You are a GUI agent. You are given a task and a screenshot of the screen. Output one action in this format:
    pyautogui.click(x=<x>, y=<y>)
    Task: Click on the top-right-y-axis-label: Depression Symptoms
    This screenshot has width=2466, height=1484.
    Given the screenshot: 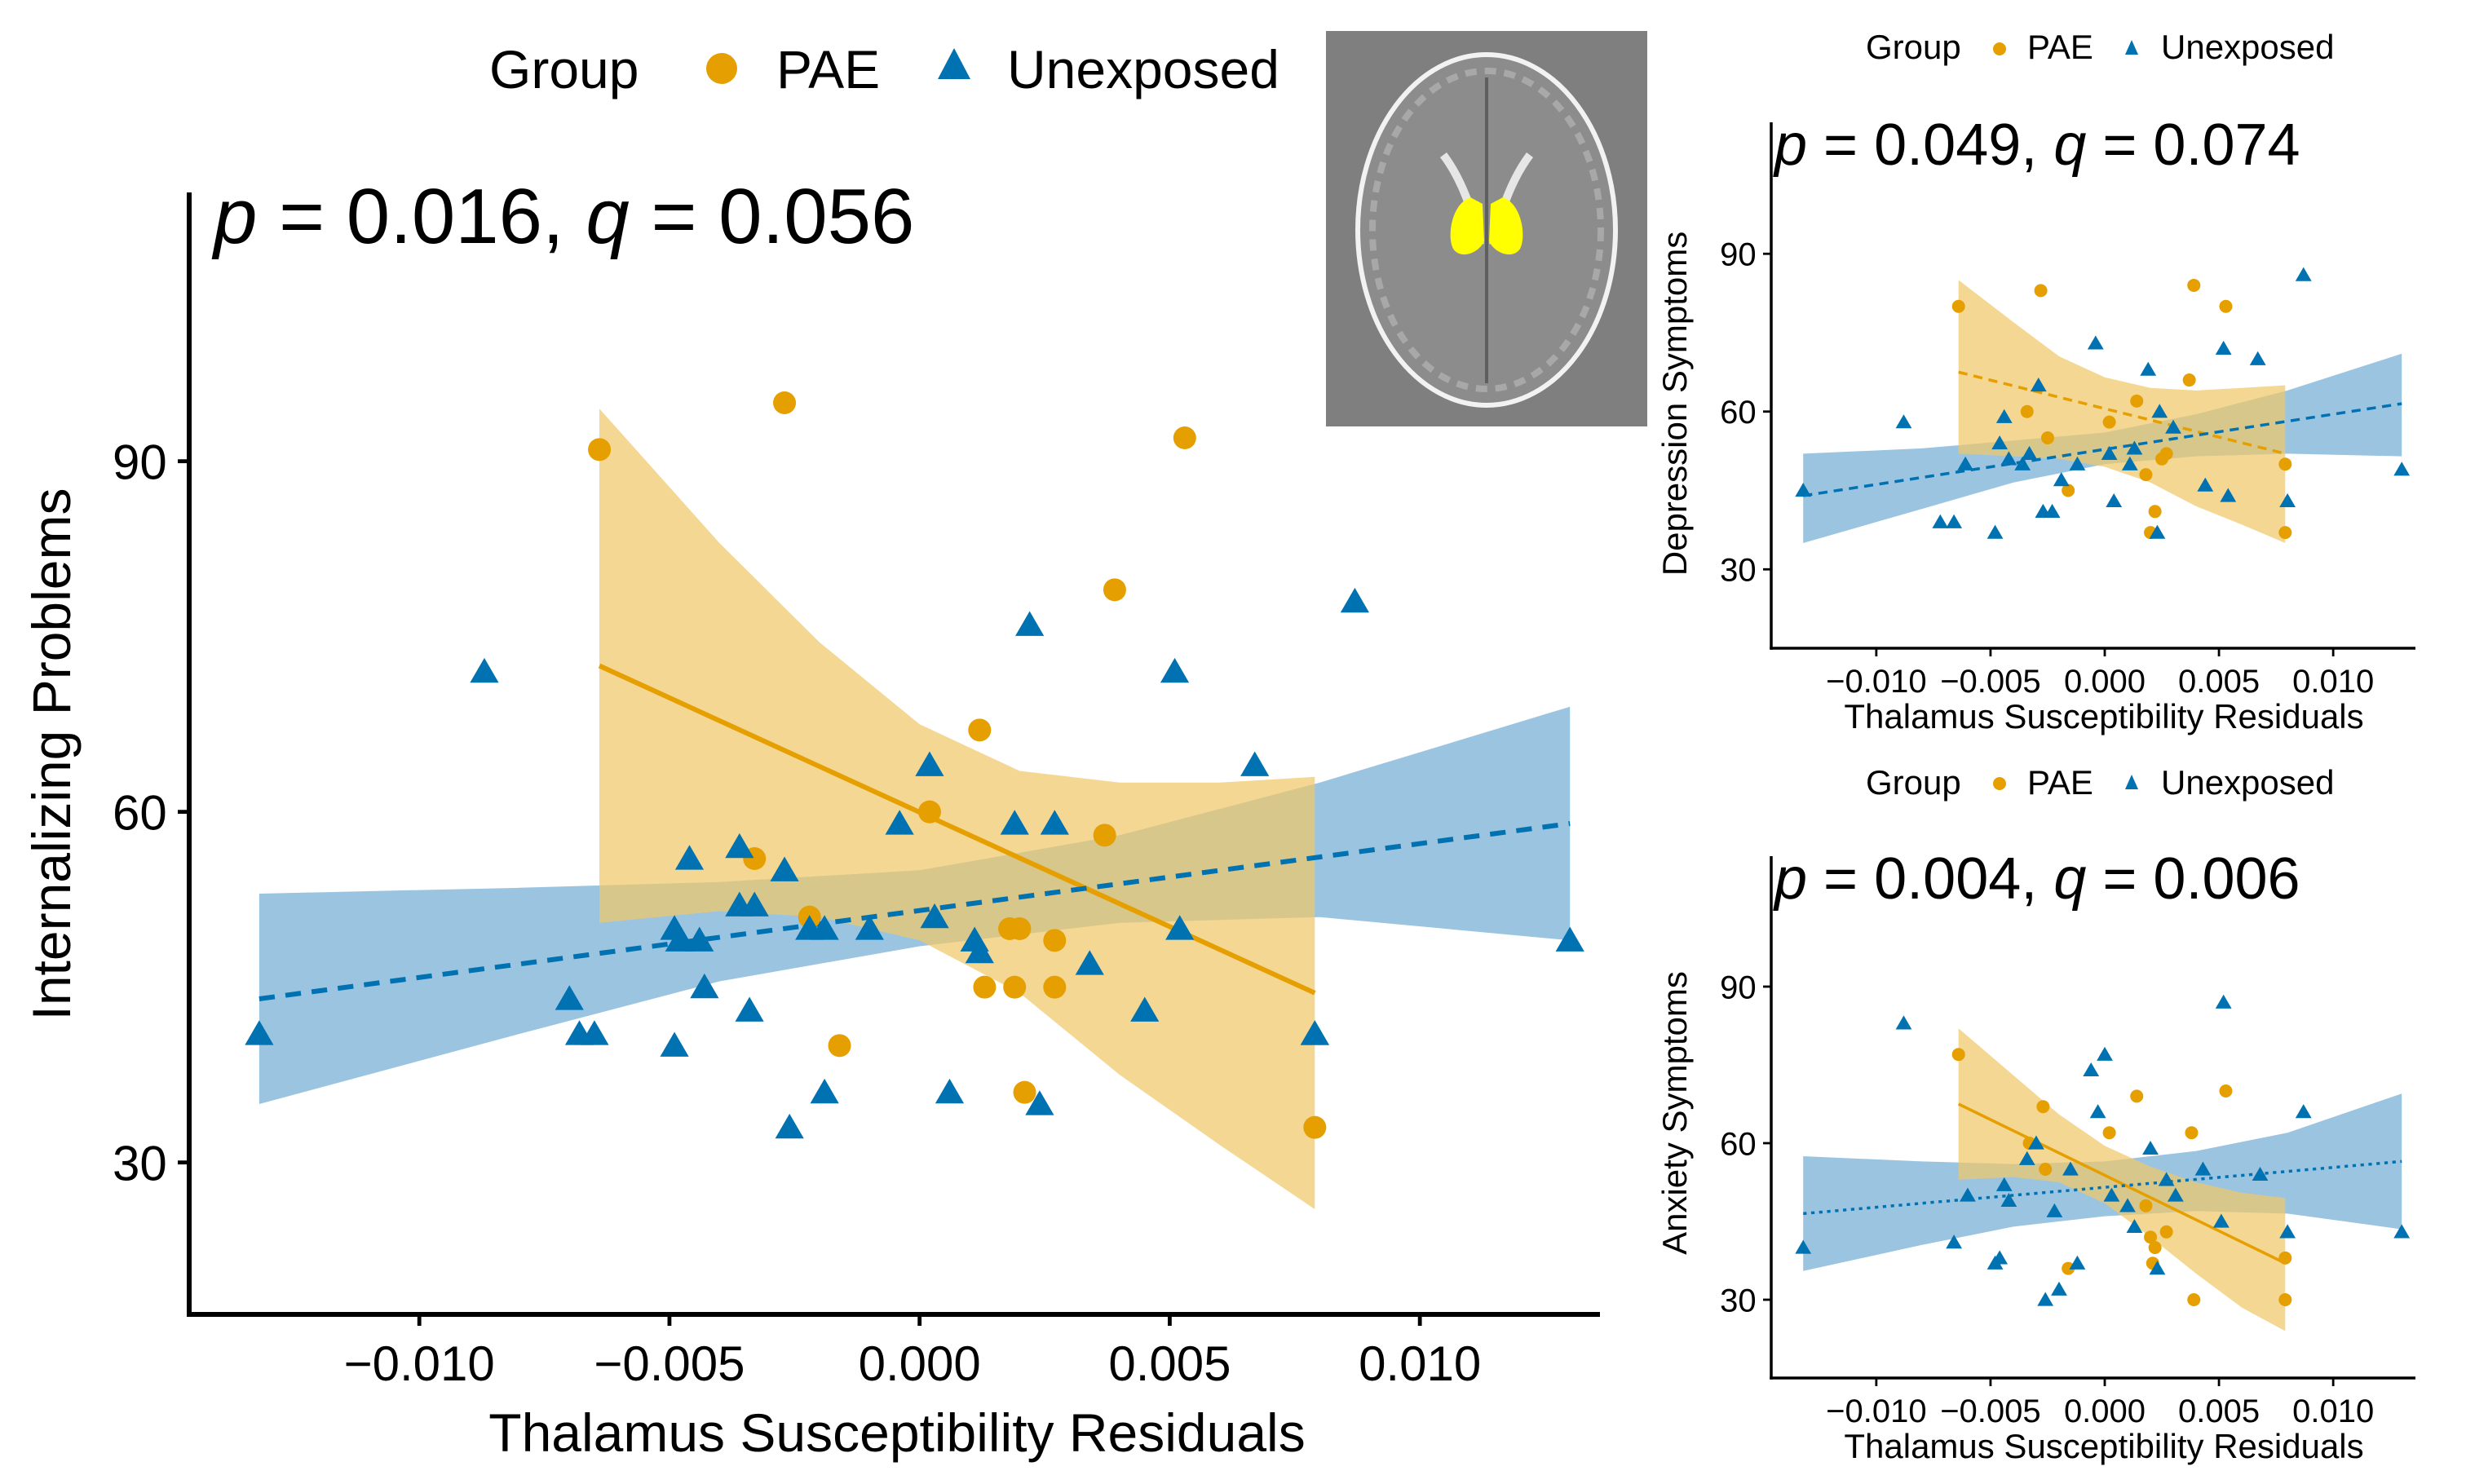 What is the action you would take?
    pyautogui.click(x=1675, y=404)
    